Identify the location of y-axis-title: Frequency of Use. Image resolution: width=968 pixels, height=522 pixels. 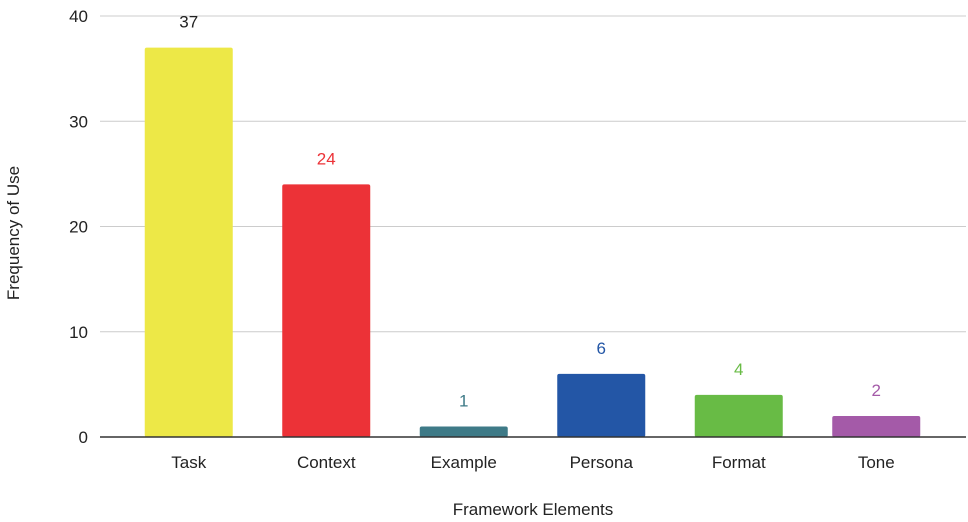
(13, 233).